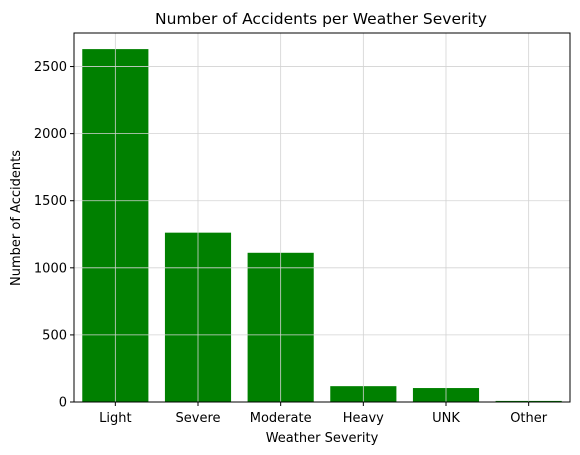 This screenshot has height=455, width=580. I want to click on y-axis-ticks: 0 500 1000 1500 2000 2500, so click(54, 235).